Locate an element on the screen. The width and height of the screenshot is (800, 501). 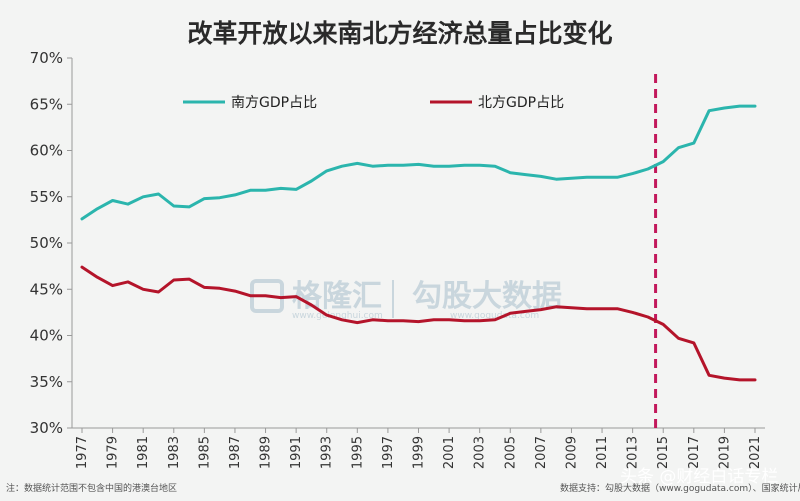
x-tick-label: 2017 is located at coordinates (694, 452).